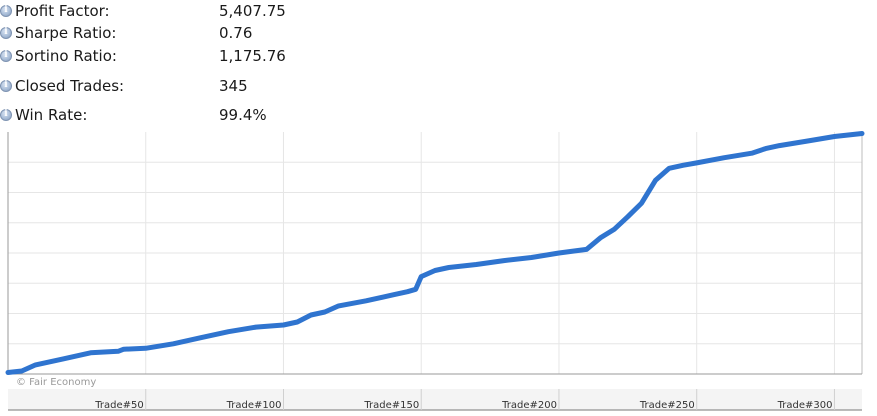  Describe the element at coordinates (66, 33) in the screenshot. I see `stat-label: Sharpe Ratio:` at that location.